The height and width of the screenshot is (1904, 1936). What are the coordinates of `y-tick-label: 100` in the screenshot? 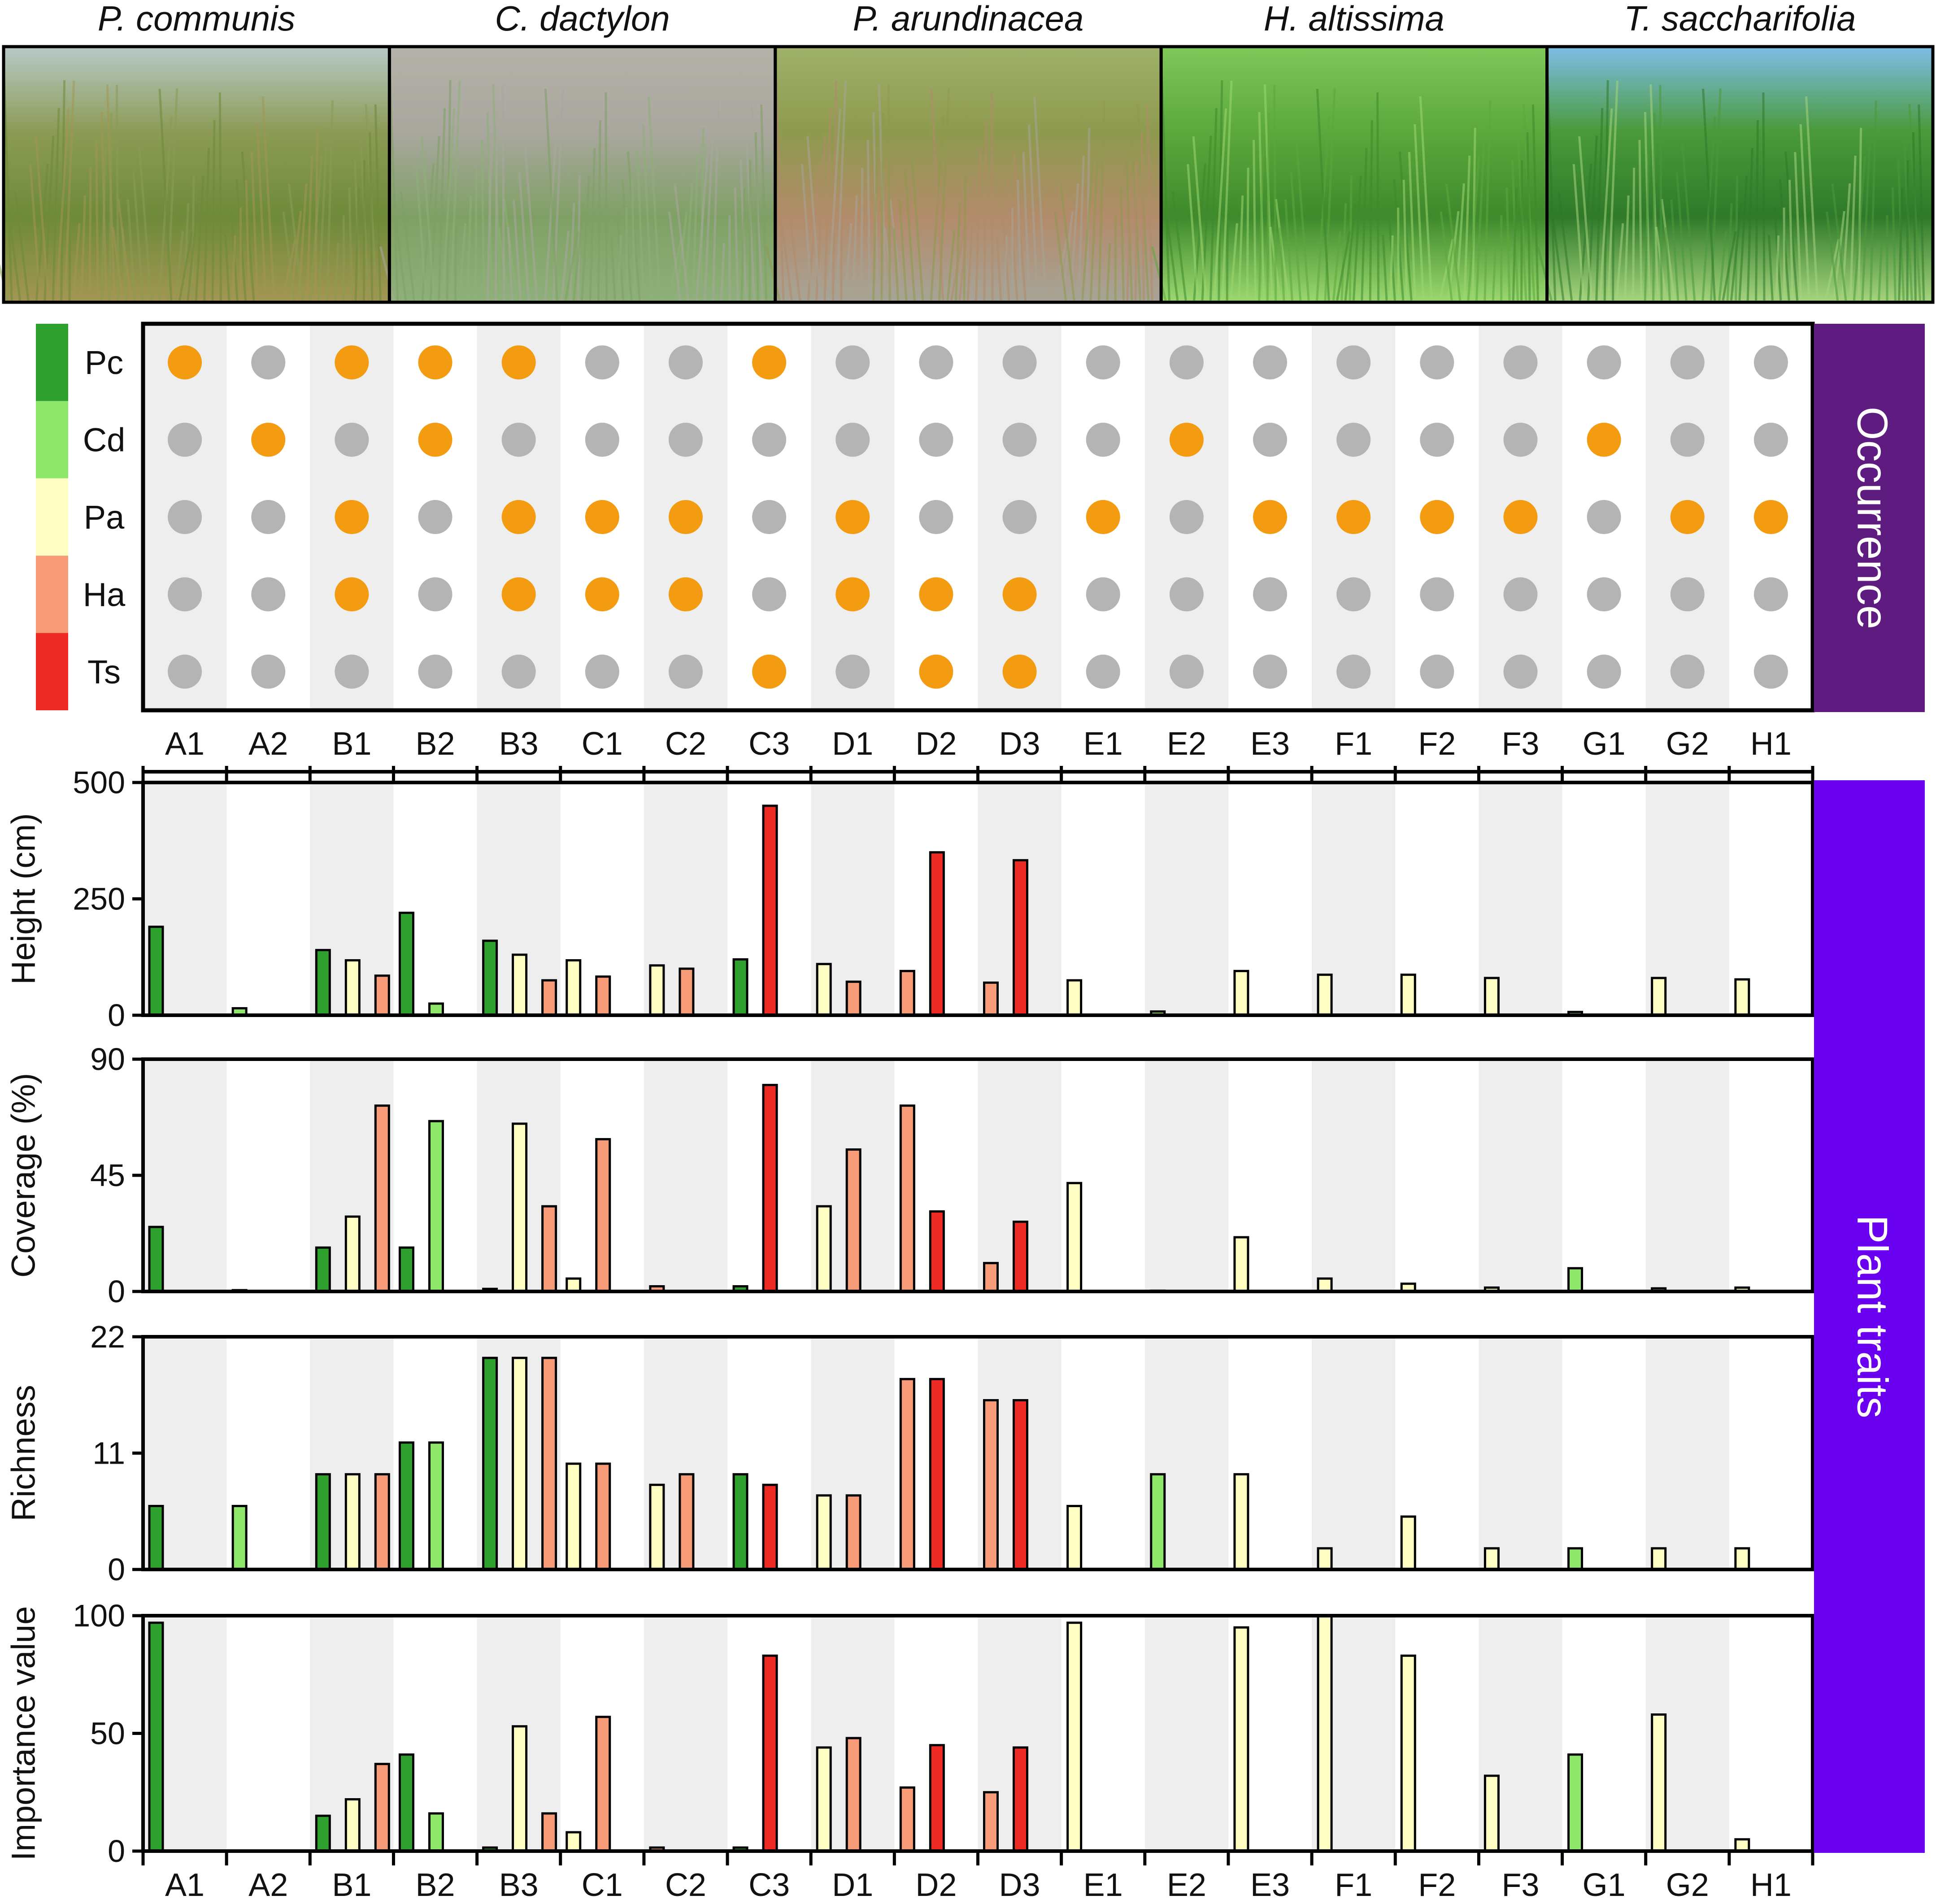 It's located at (99, 1616).